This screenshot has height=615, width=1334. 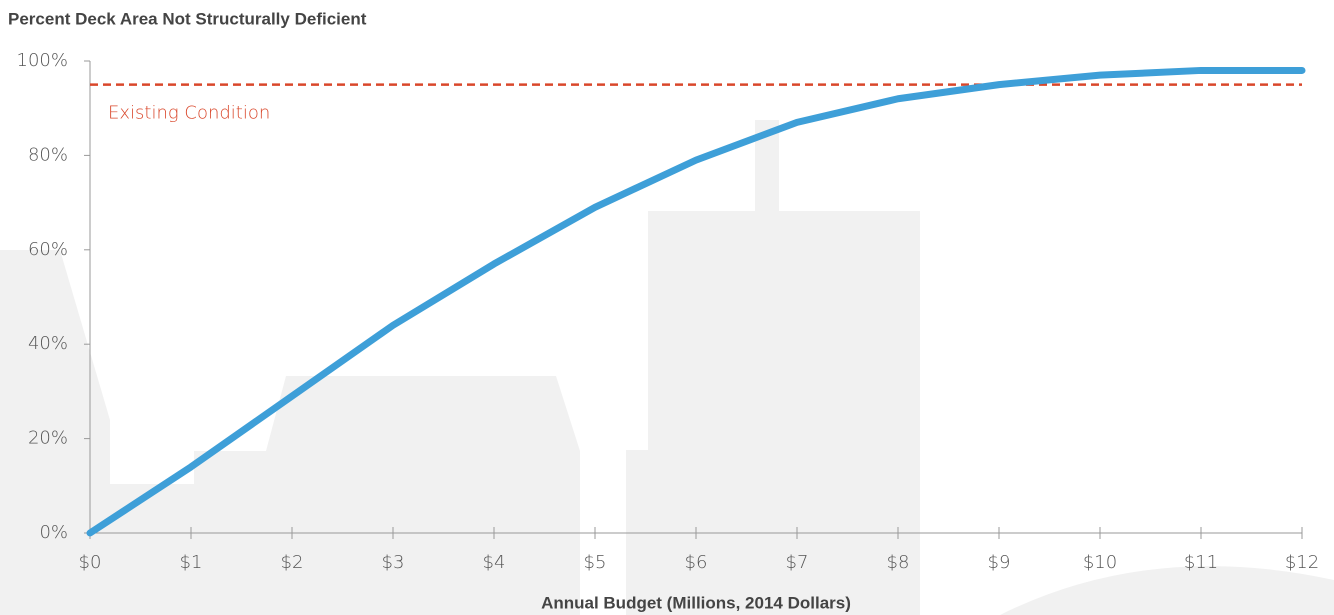 What do you see at coordinates (898, 562) in the screenshot?
I see `x-tick-label: $8` at bounding box center [898, 562].